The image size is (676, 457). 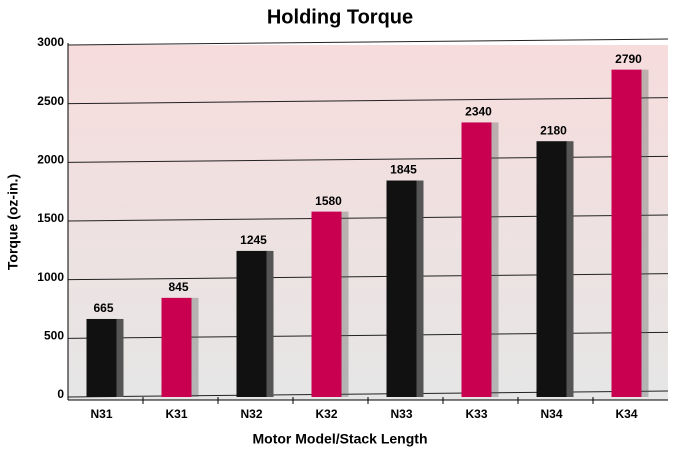 I want to click on x-axis-label: Motor Model/Stack Length, so click(x=340, y=439).